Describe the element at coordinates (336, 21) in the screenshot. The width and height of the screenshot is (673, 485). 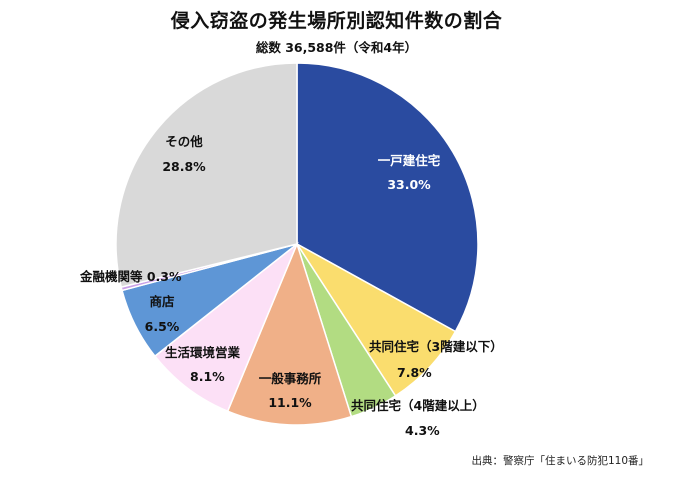
I see `chart-title: 侵入窃盗の発生場所別認知件数の割合` at that location.